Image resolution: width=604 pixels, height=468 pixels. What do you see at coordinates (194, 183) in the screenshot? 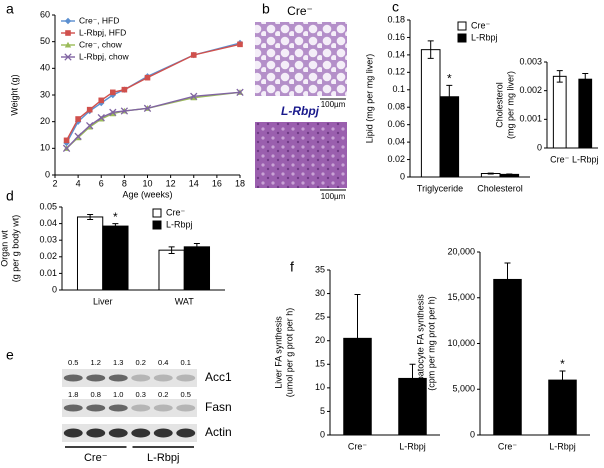
I see `x-tick-label: 14` at bounding box center [194, 183].